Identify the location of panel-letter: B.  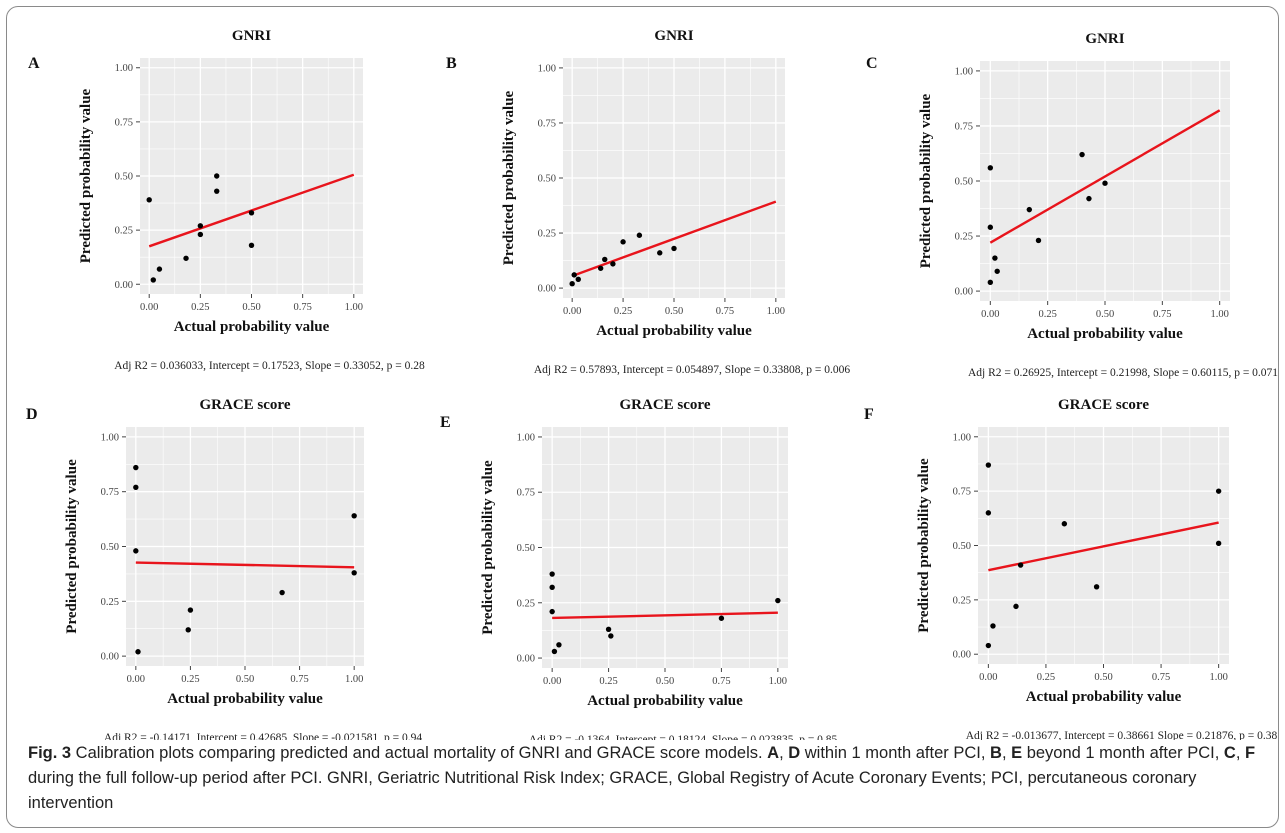
(451, 63).